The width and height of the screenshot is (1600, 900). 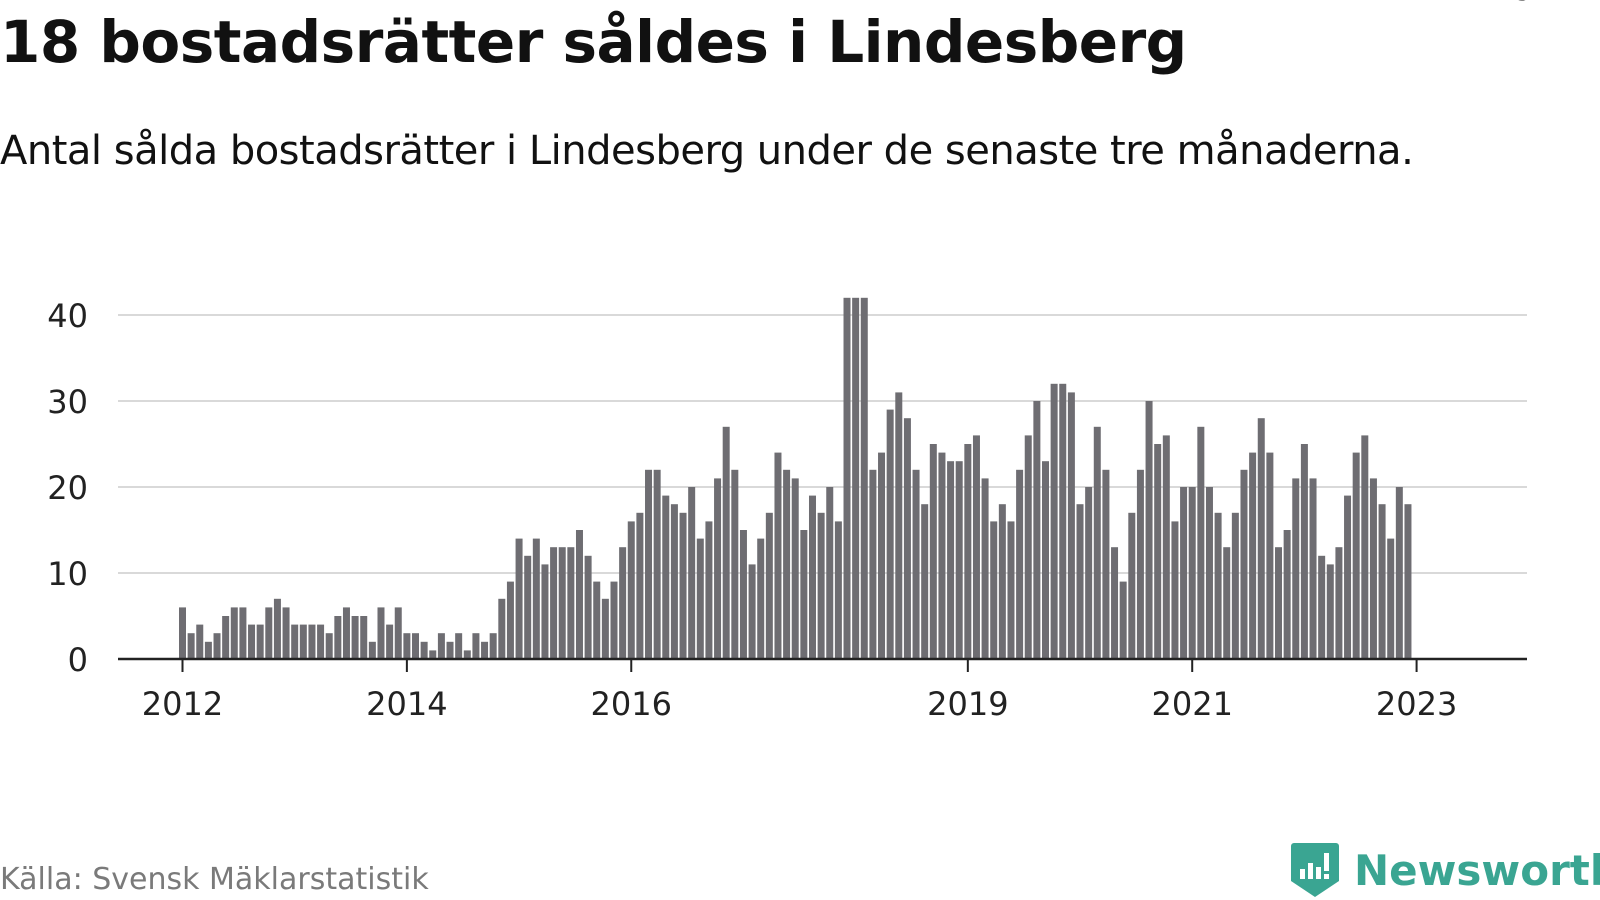 I want to click on brand-logo: Newsworthy, so click(x=1445, y=870).